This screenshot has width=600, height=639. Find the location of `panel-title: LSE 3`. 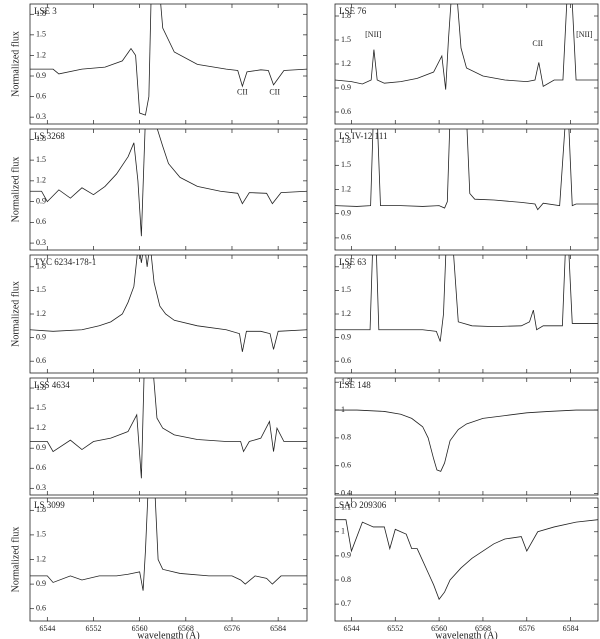

panel-title: LSE 3 is located at coordinates (45, 11).